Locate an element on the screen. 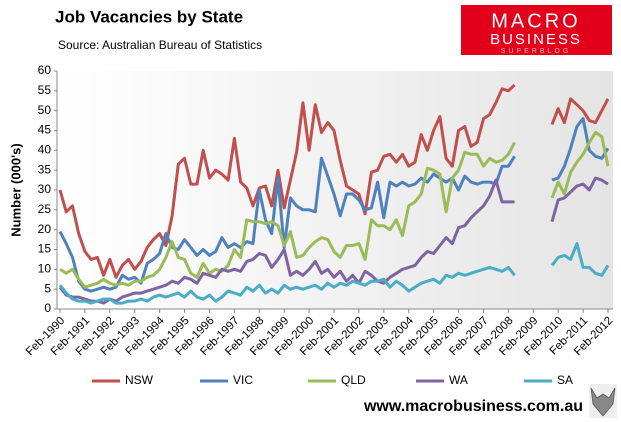 This screenshot has width=621, height=422. logo-box is located at coordinates (536, 30).